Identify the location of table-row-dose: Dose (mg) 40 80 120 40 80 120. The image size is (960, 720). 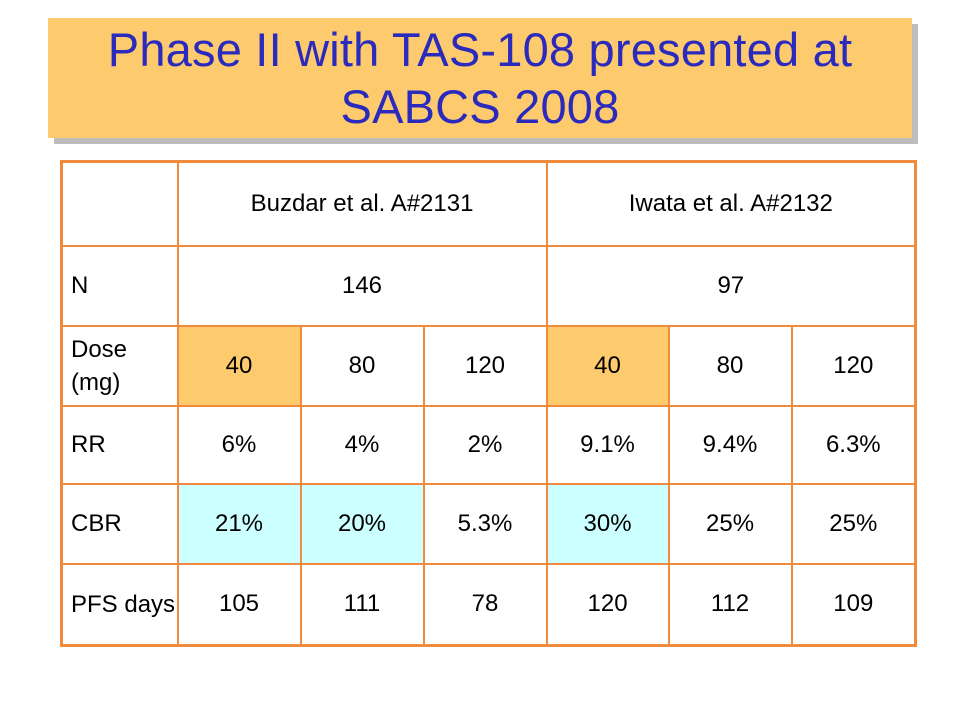
(488, 365).